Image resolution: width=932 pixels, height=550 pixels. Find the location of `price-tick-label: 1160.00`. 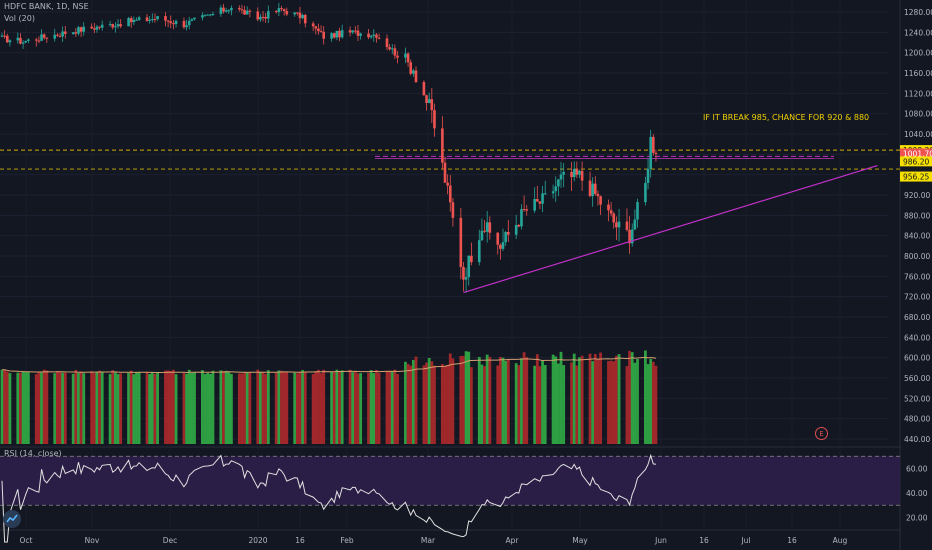

price-tick-label: 1160.00 is located at coordinates (918, 73).